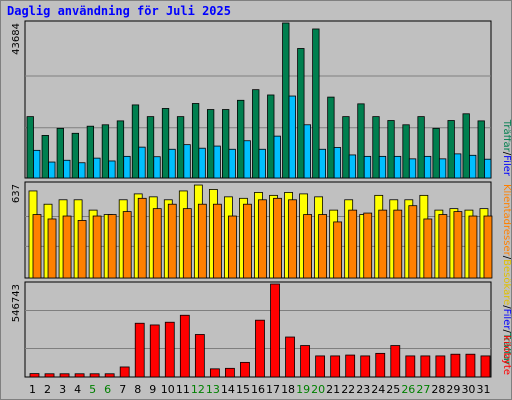  Describe the element at coordinates (122, 389) in the screenshot. I see `x-tick-label: 7` at that location.